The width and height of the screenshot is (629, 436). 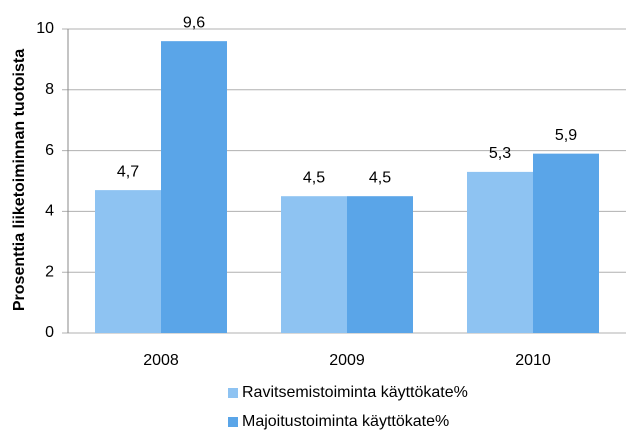 I want to click on legend-label: Majoitustoiminta käyttökate%, so click(x=345, y=421).